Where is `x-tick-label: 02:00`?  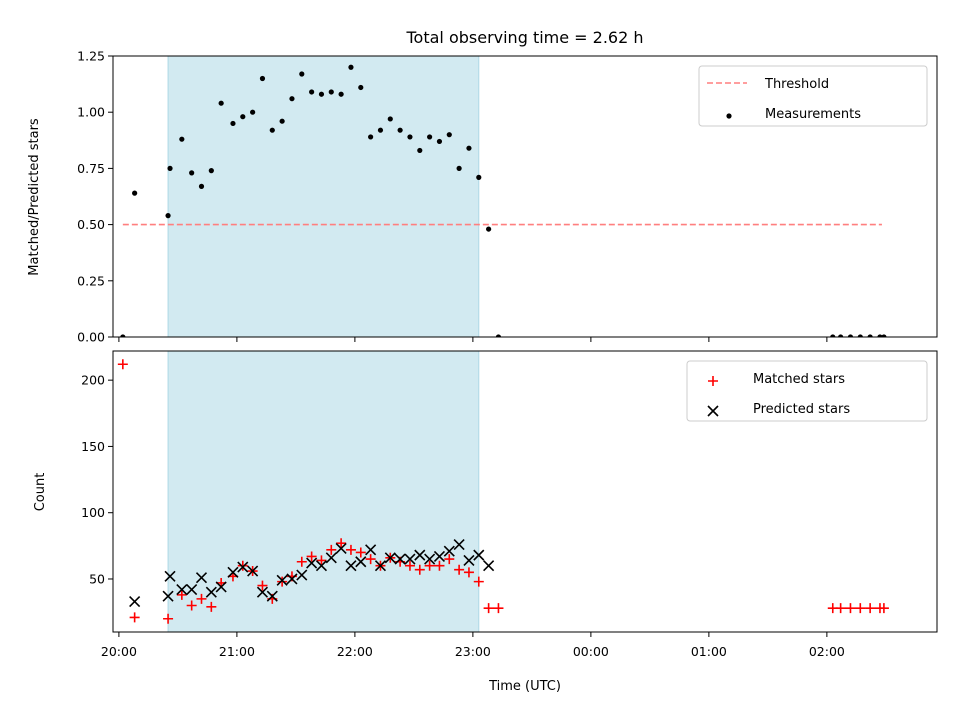
x-tick-label: 02:00 is located at coordinates (827, 651).